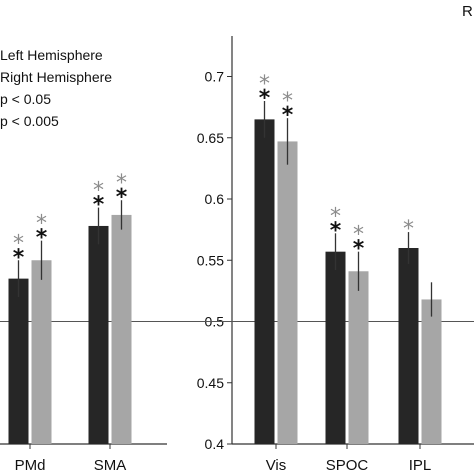  Describe the element at coordinates (215, 77) in the screenshot. I see `y-tick-label: 0.7` at that location.